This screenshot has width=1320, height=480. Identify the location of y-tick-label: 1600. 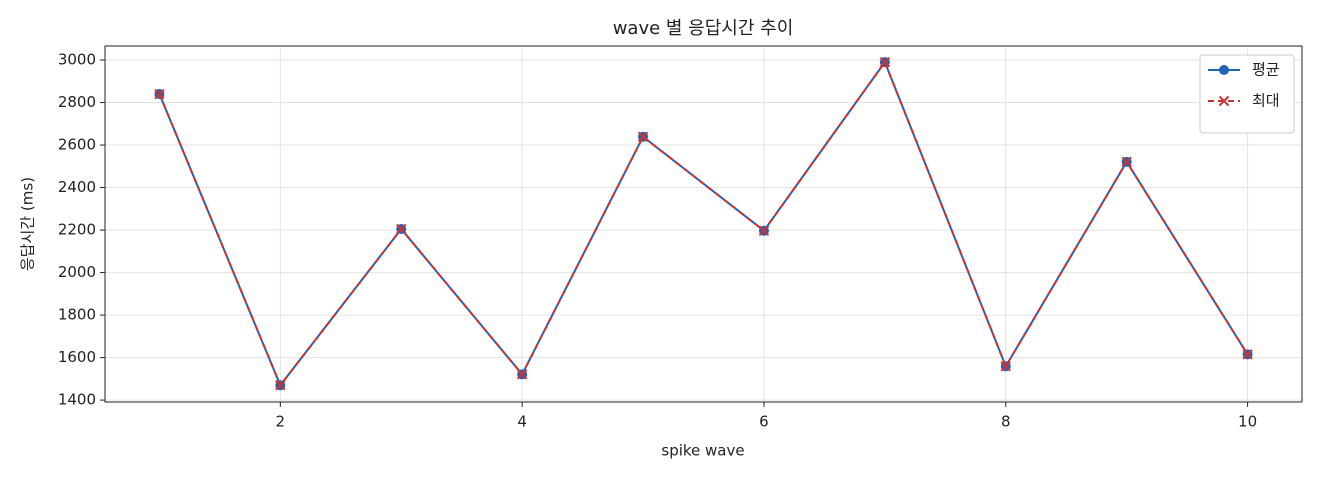
(77, 357).